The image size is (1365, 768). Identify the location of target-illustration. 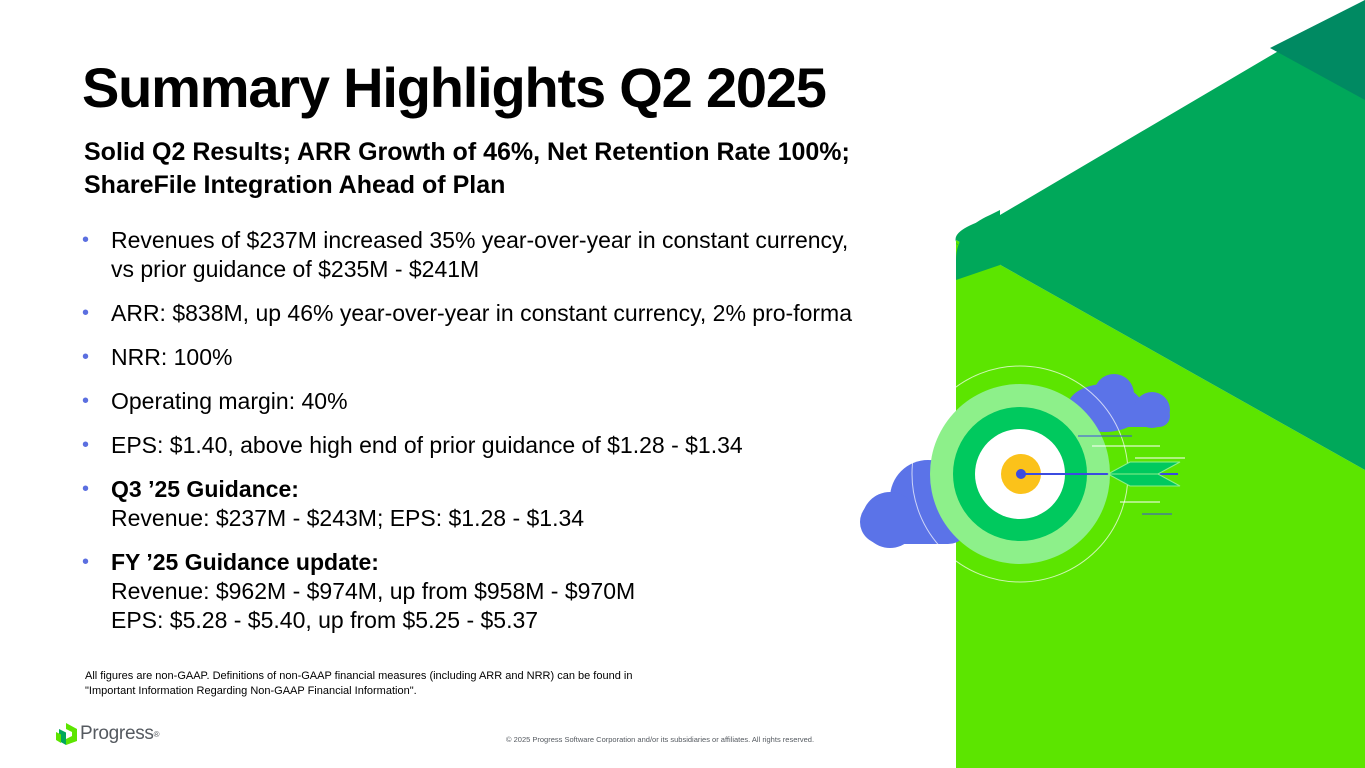
(1022, 474).